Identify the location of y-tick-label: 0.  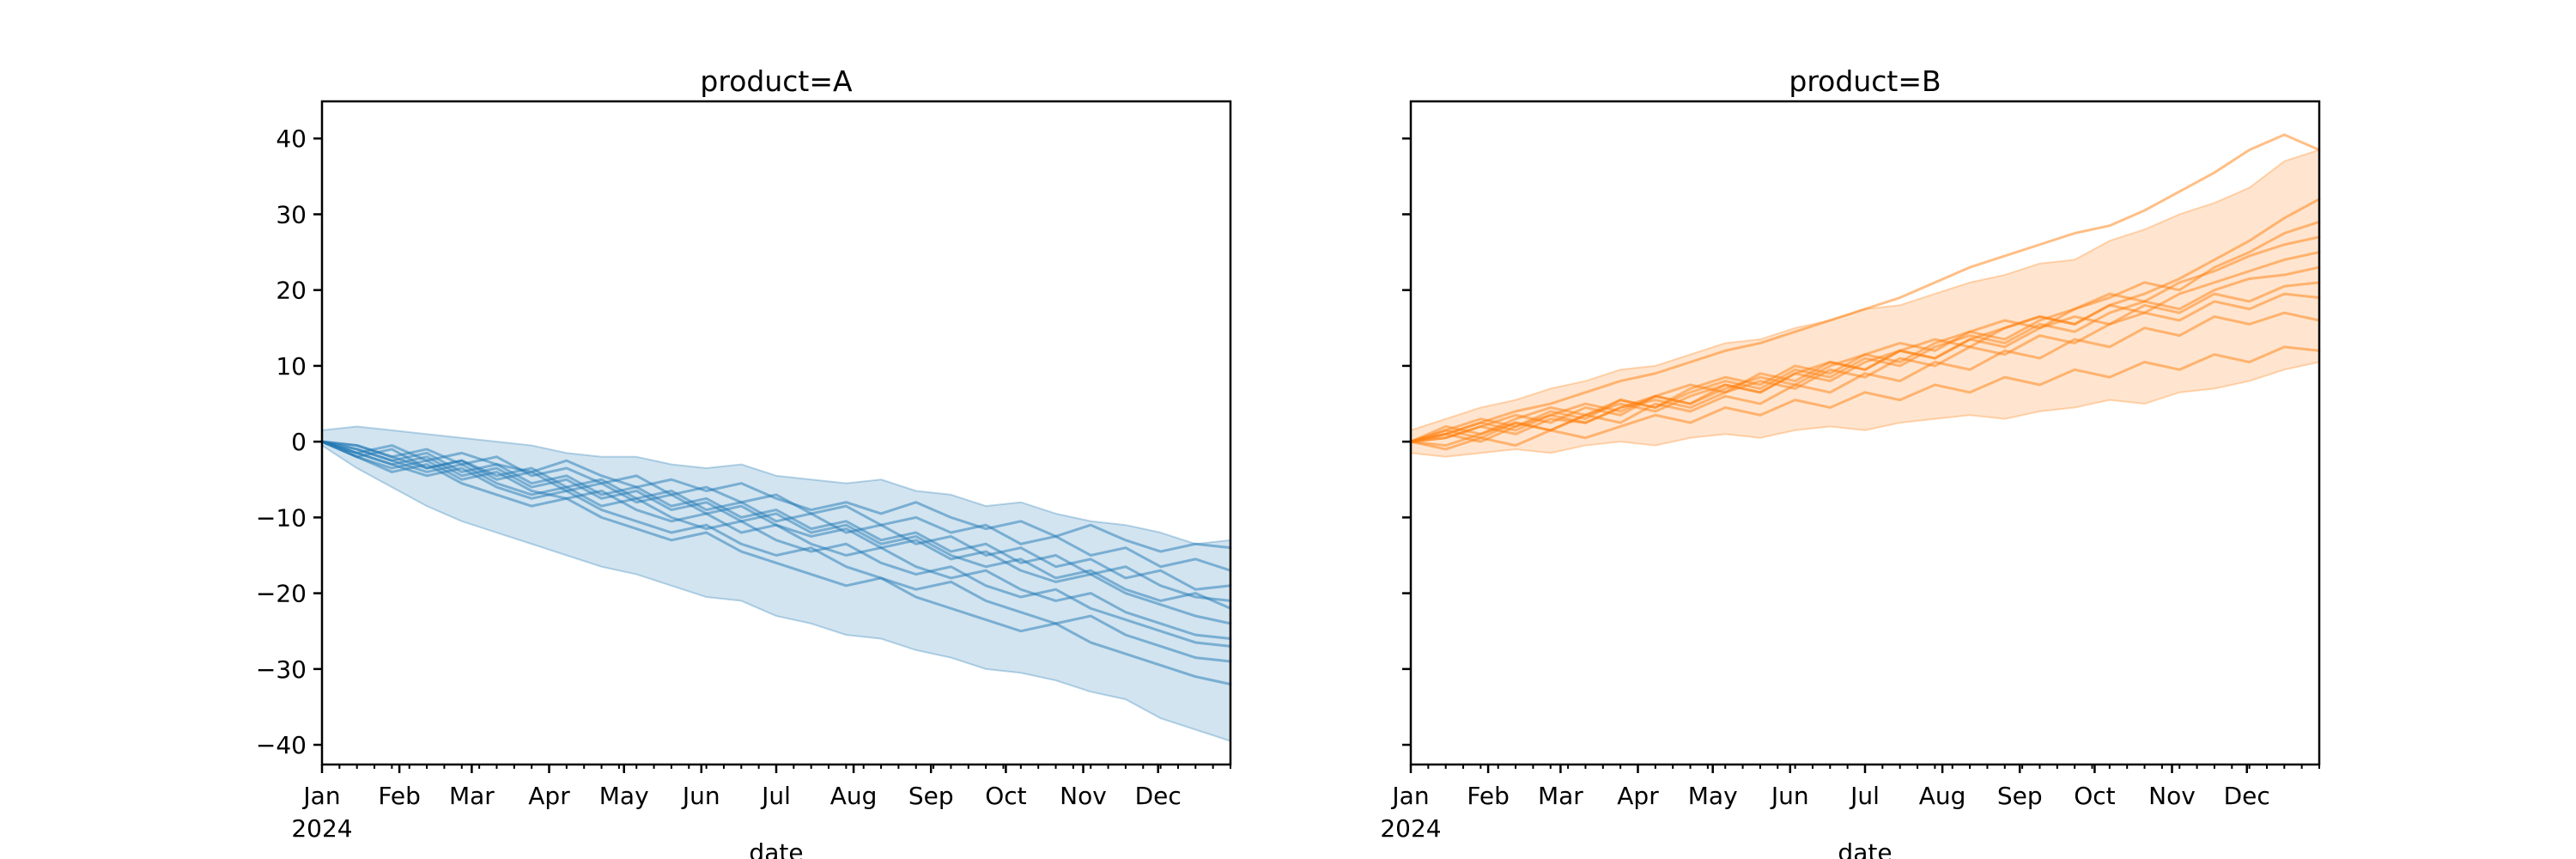
(299, 442).